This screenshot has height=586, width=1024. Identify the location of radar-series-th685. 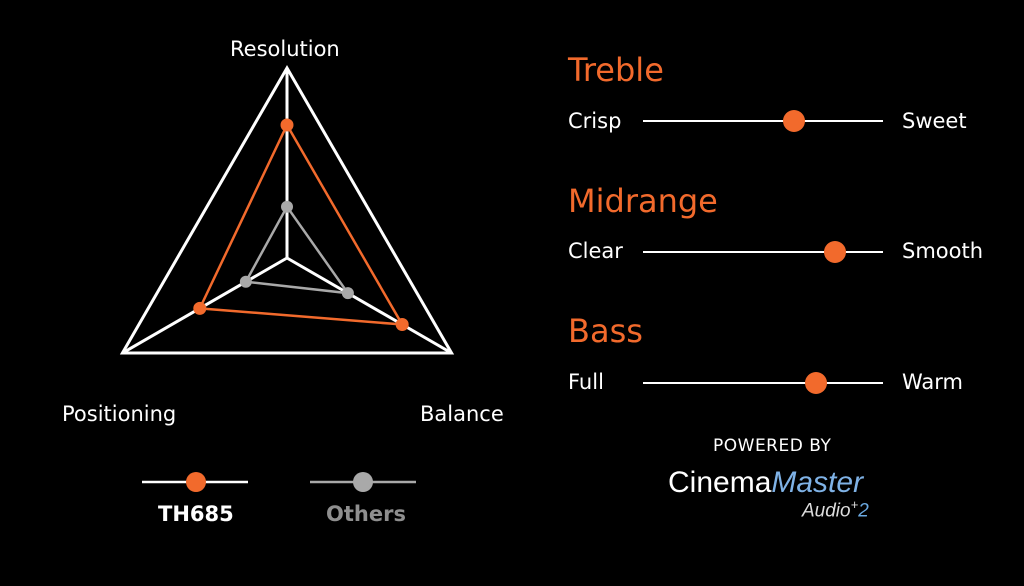
(301, 224).